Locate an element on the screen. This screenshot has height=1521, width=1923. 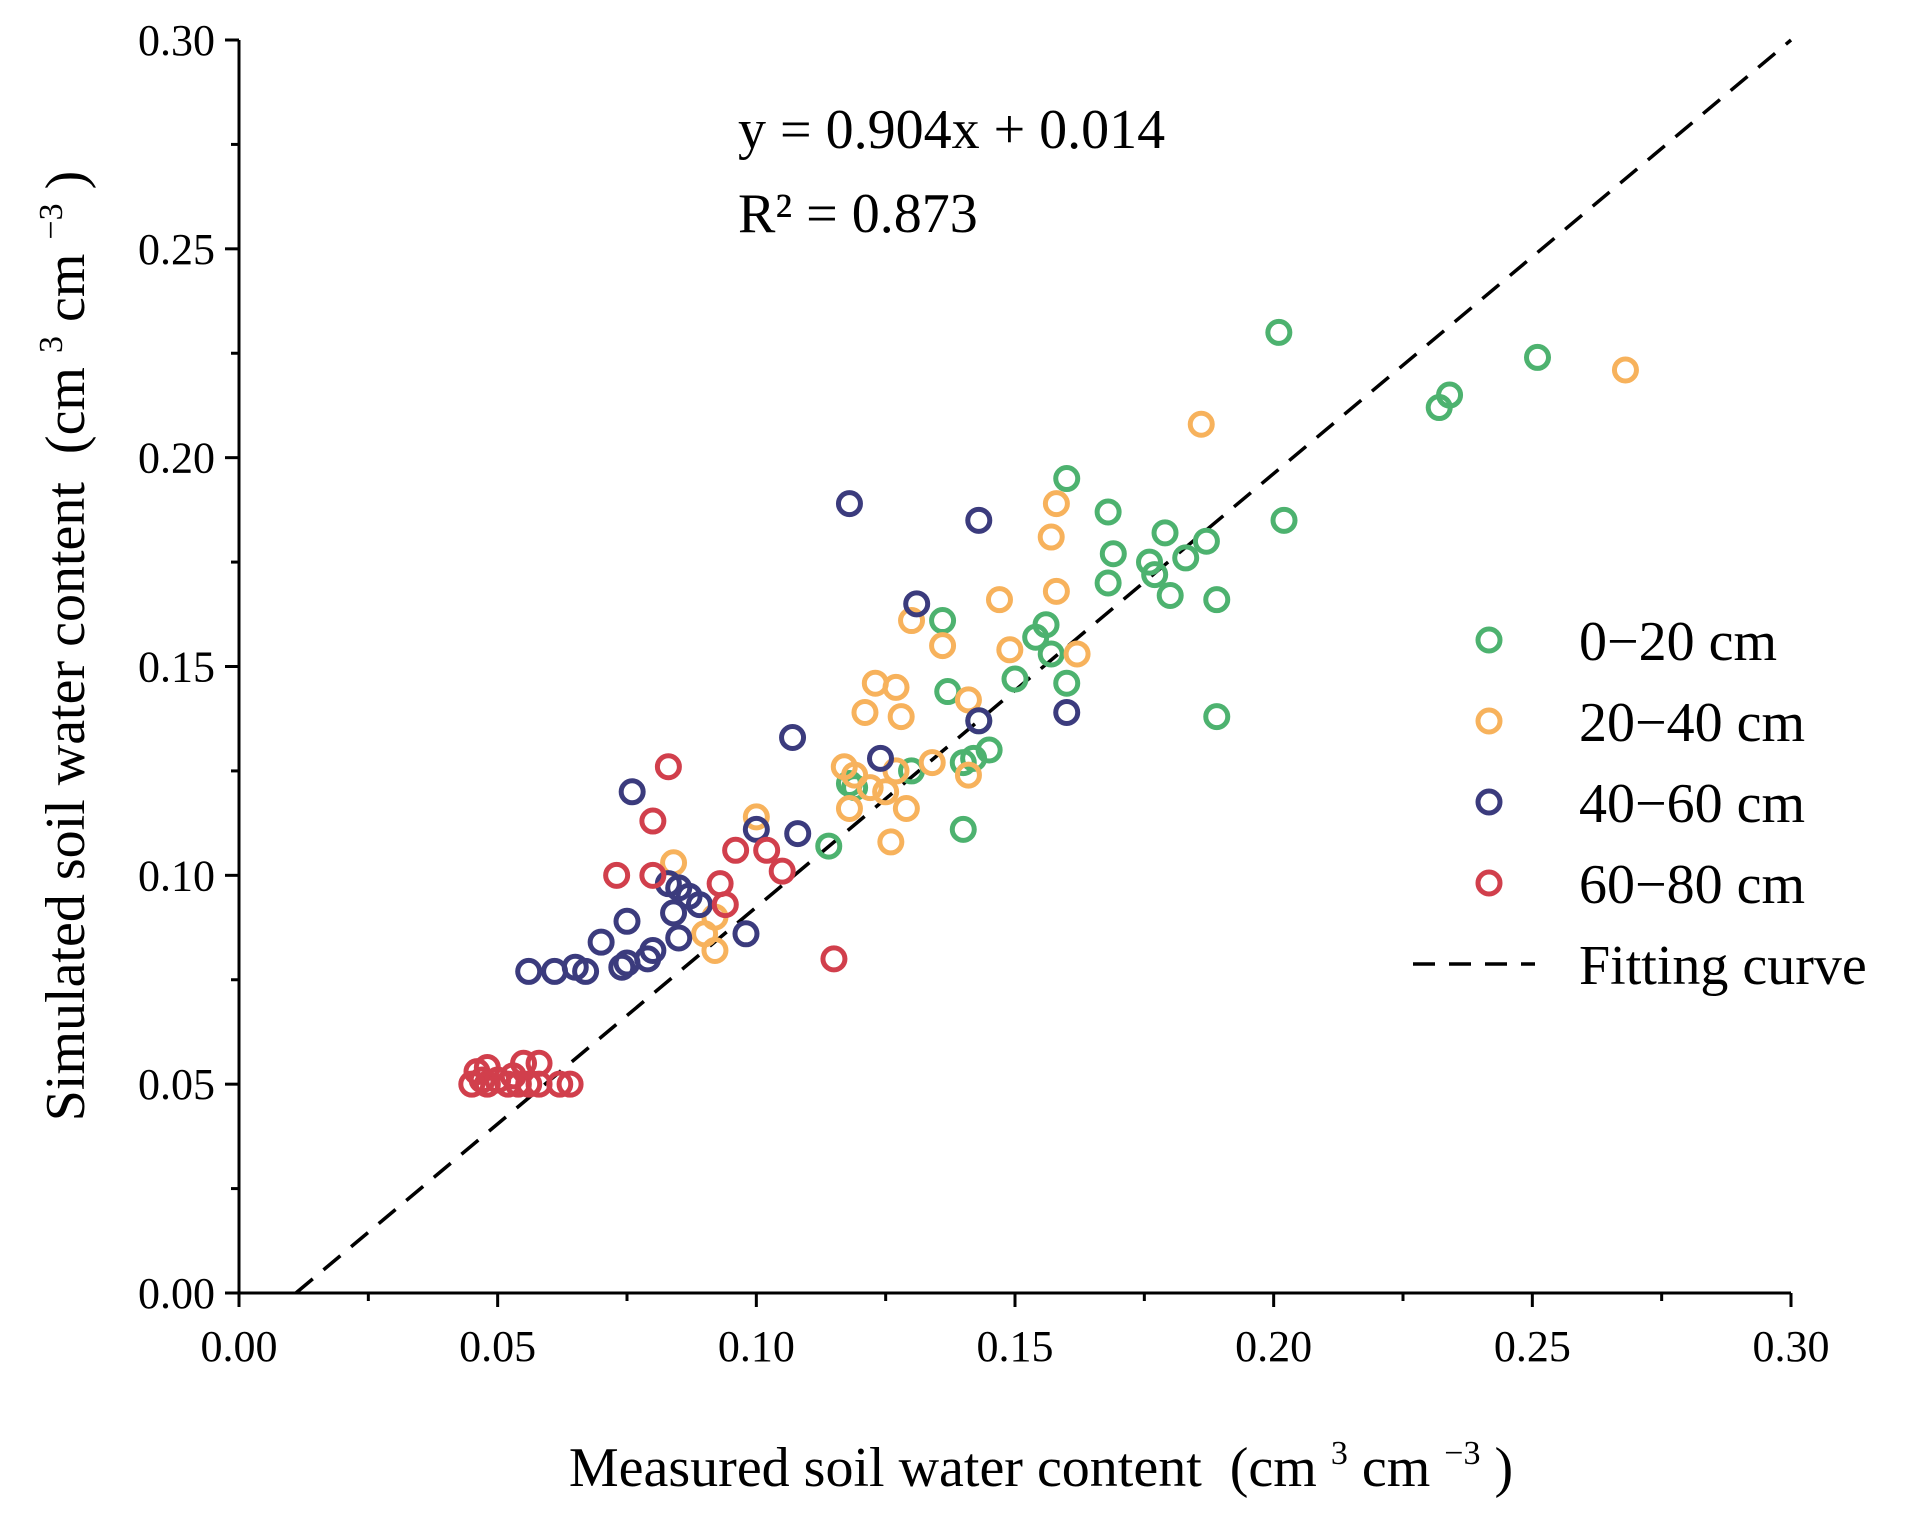
x-tick-label: 0.10 is located at coordinates (756, 1346).